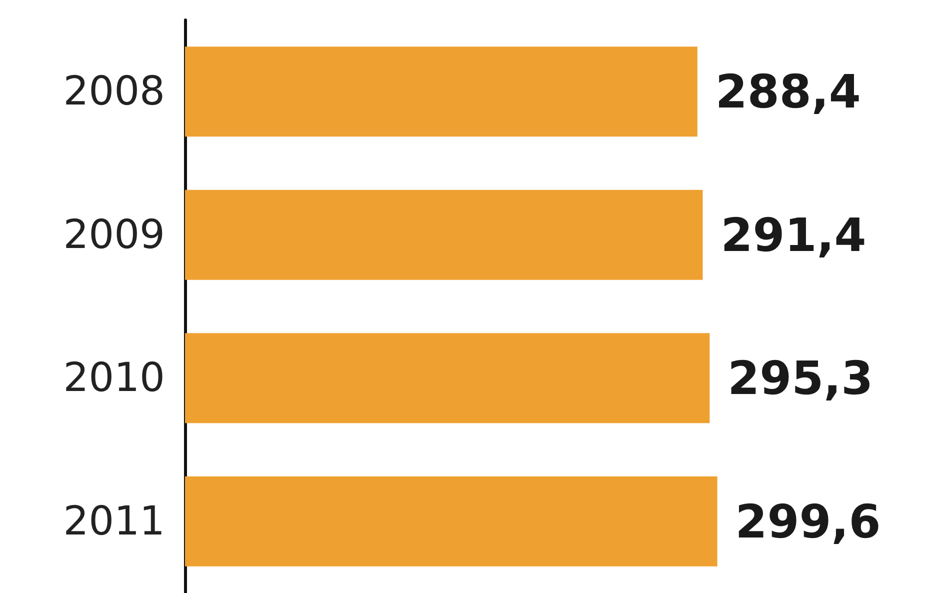 The image size is (948, 593). I want to click on y-tick-label: 2009, so click(114, 235).